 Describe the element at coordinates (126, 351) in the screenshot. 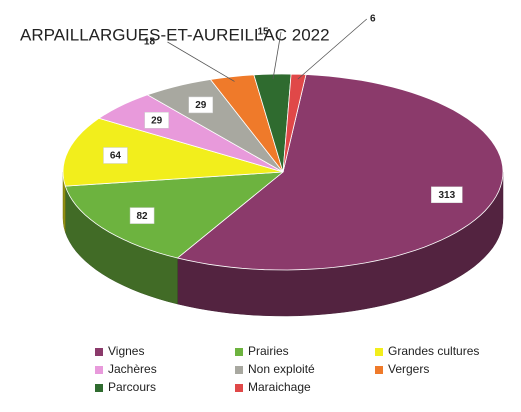

I see `legend-label: Vignes` at that location.